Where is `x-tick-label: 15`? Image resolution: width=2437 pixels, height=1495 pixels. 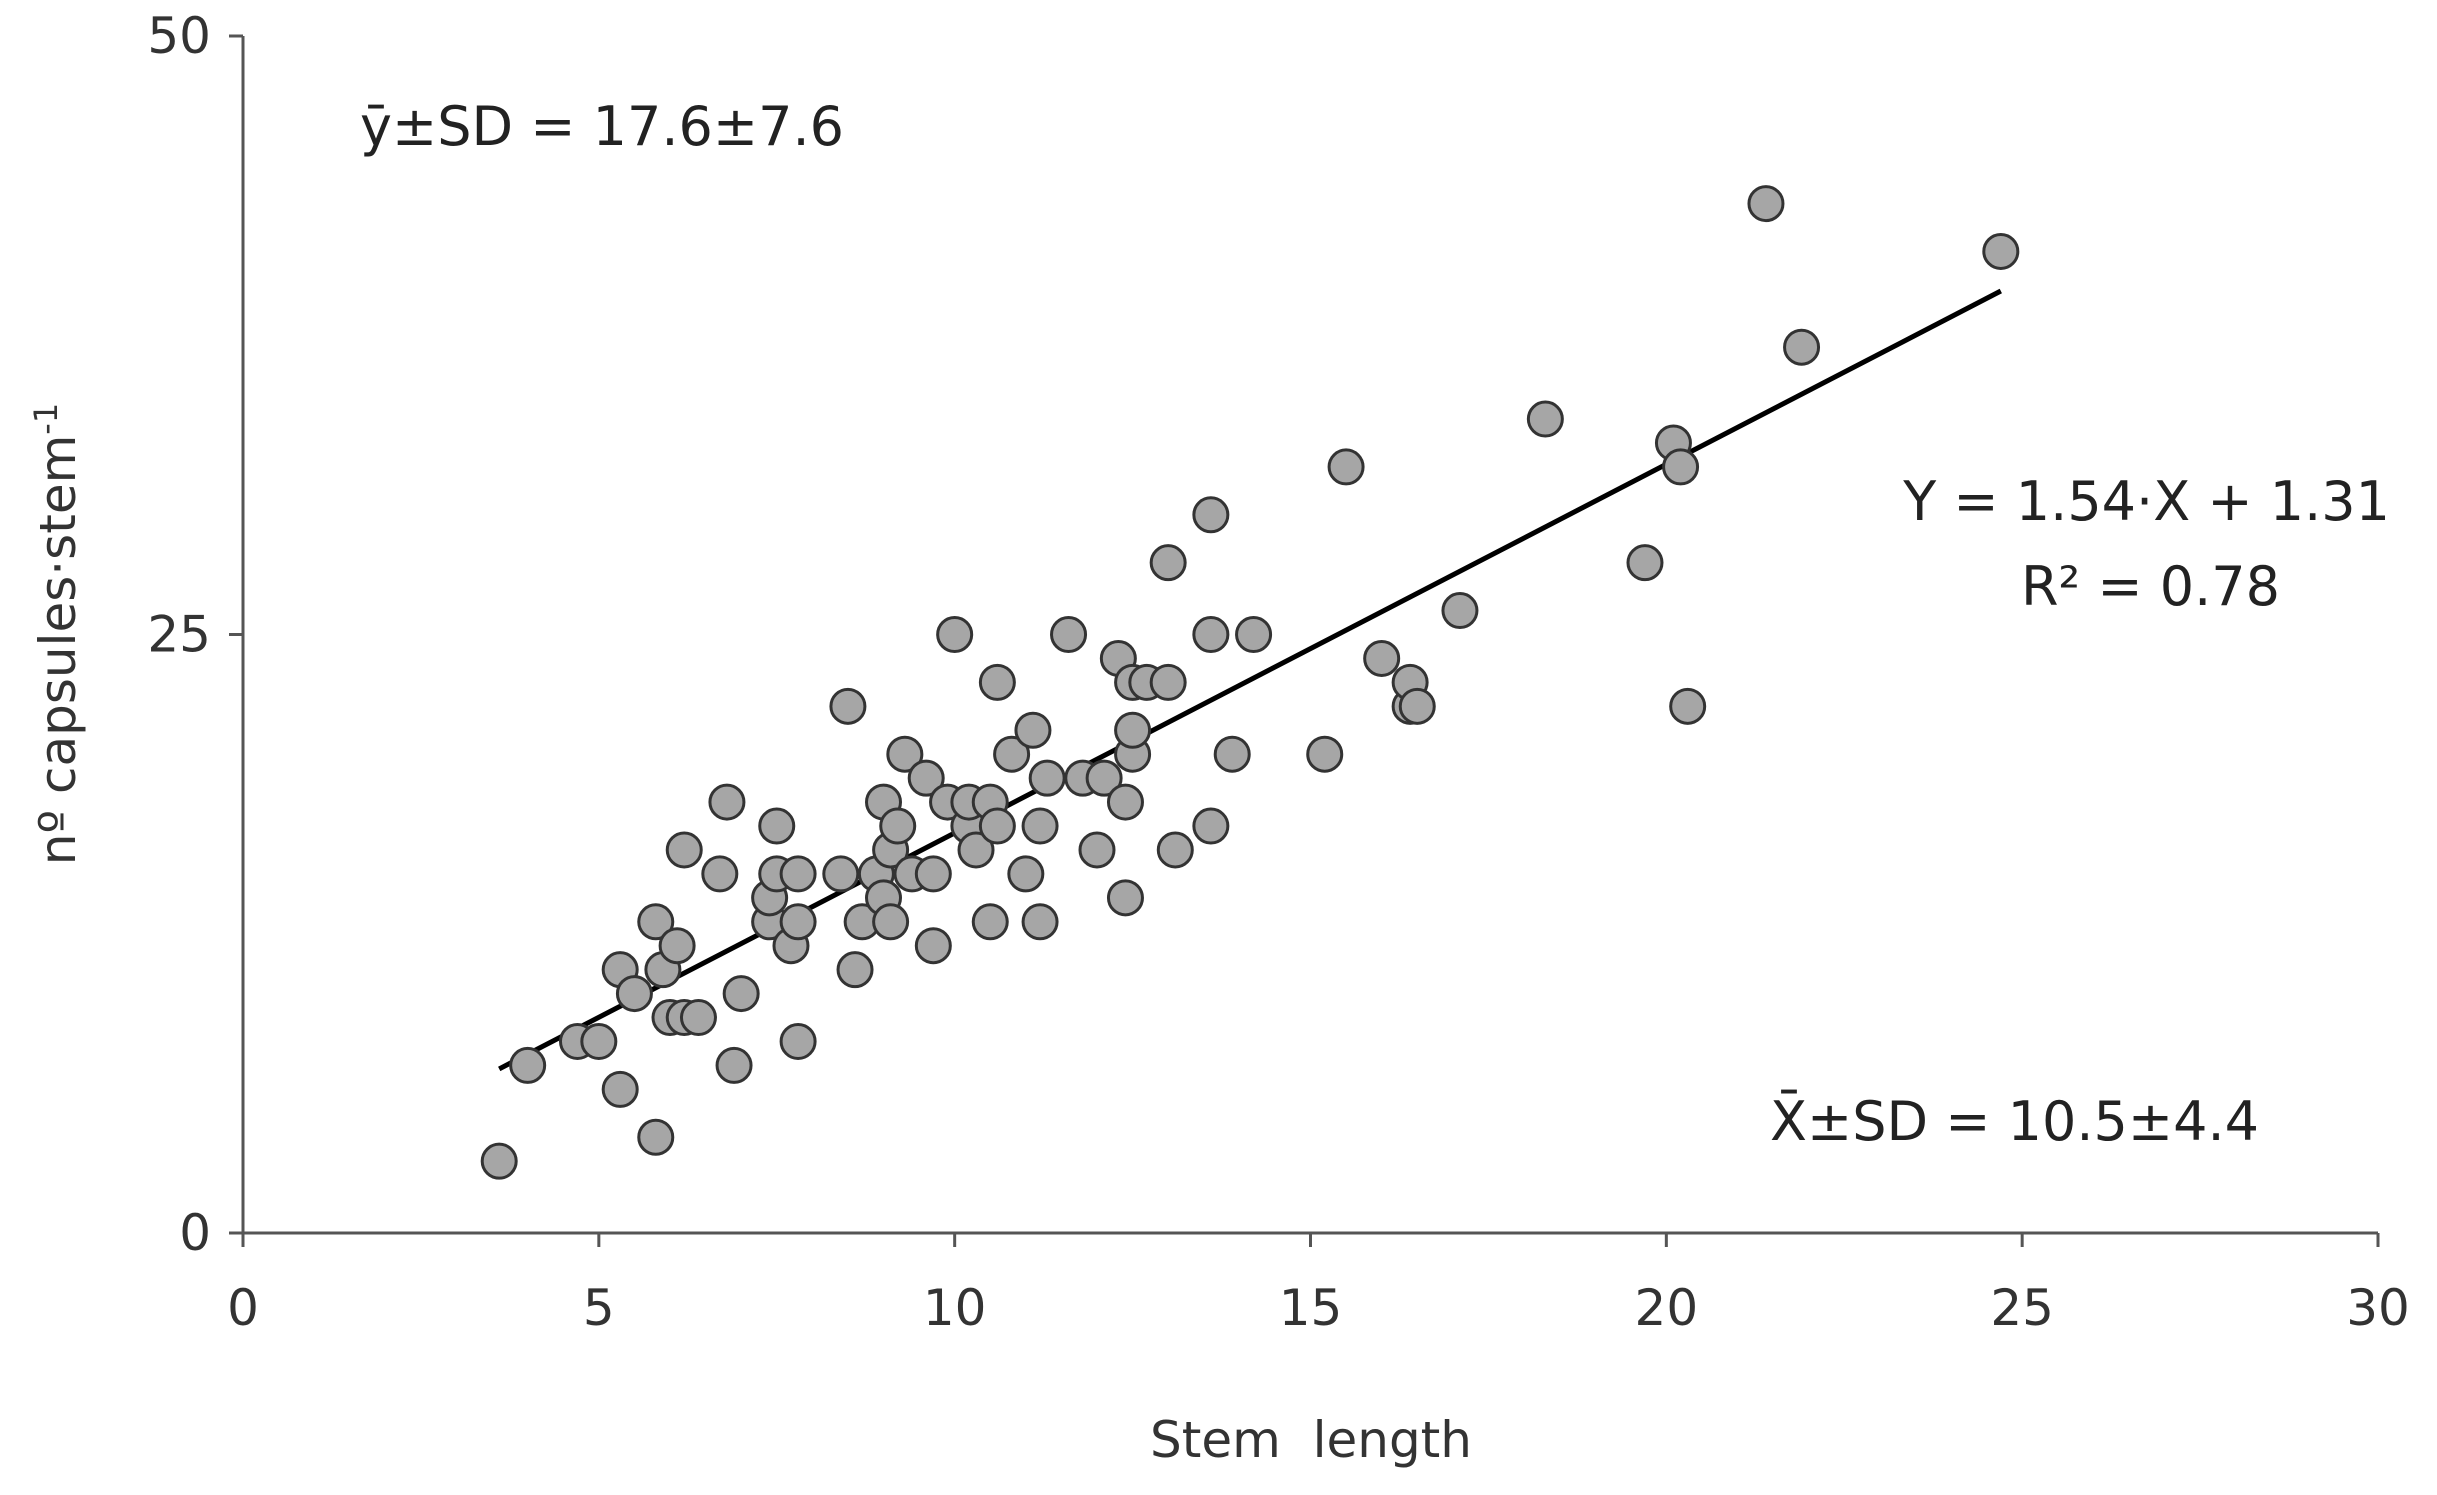
x-tick-label: 15 is located at coordinates (1311, 1308).